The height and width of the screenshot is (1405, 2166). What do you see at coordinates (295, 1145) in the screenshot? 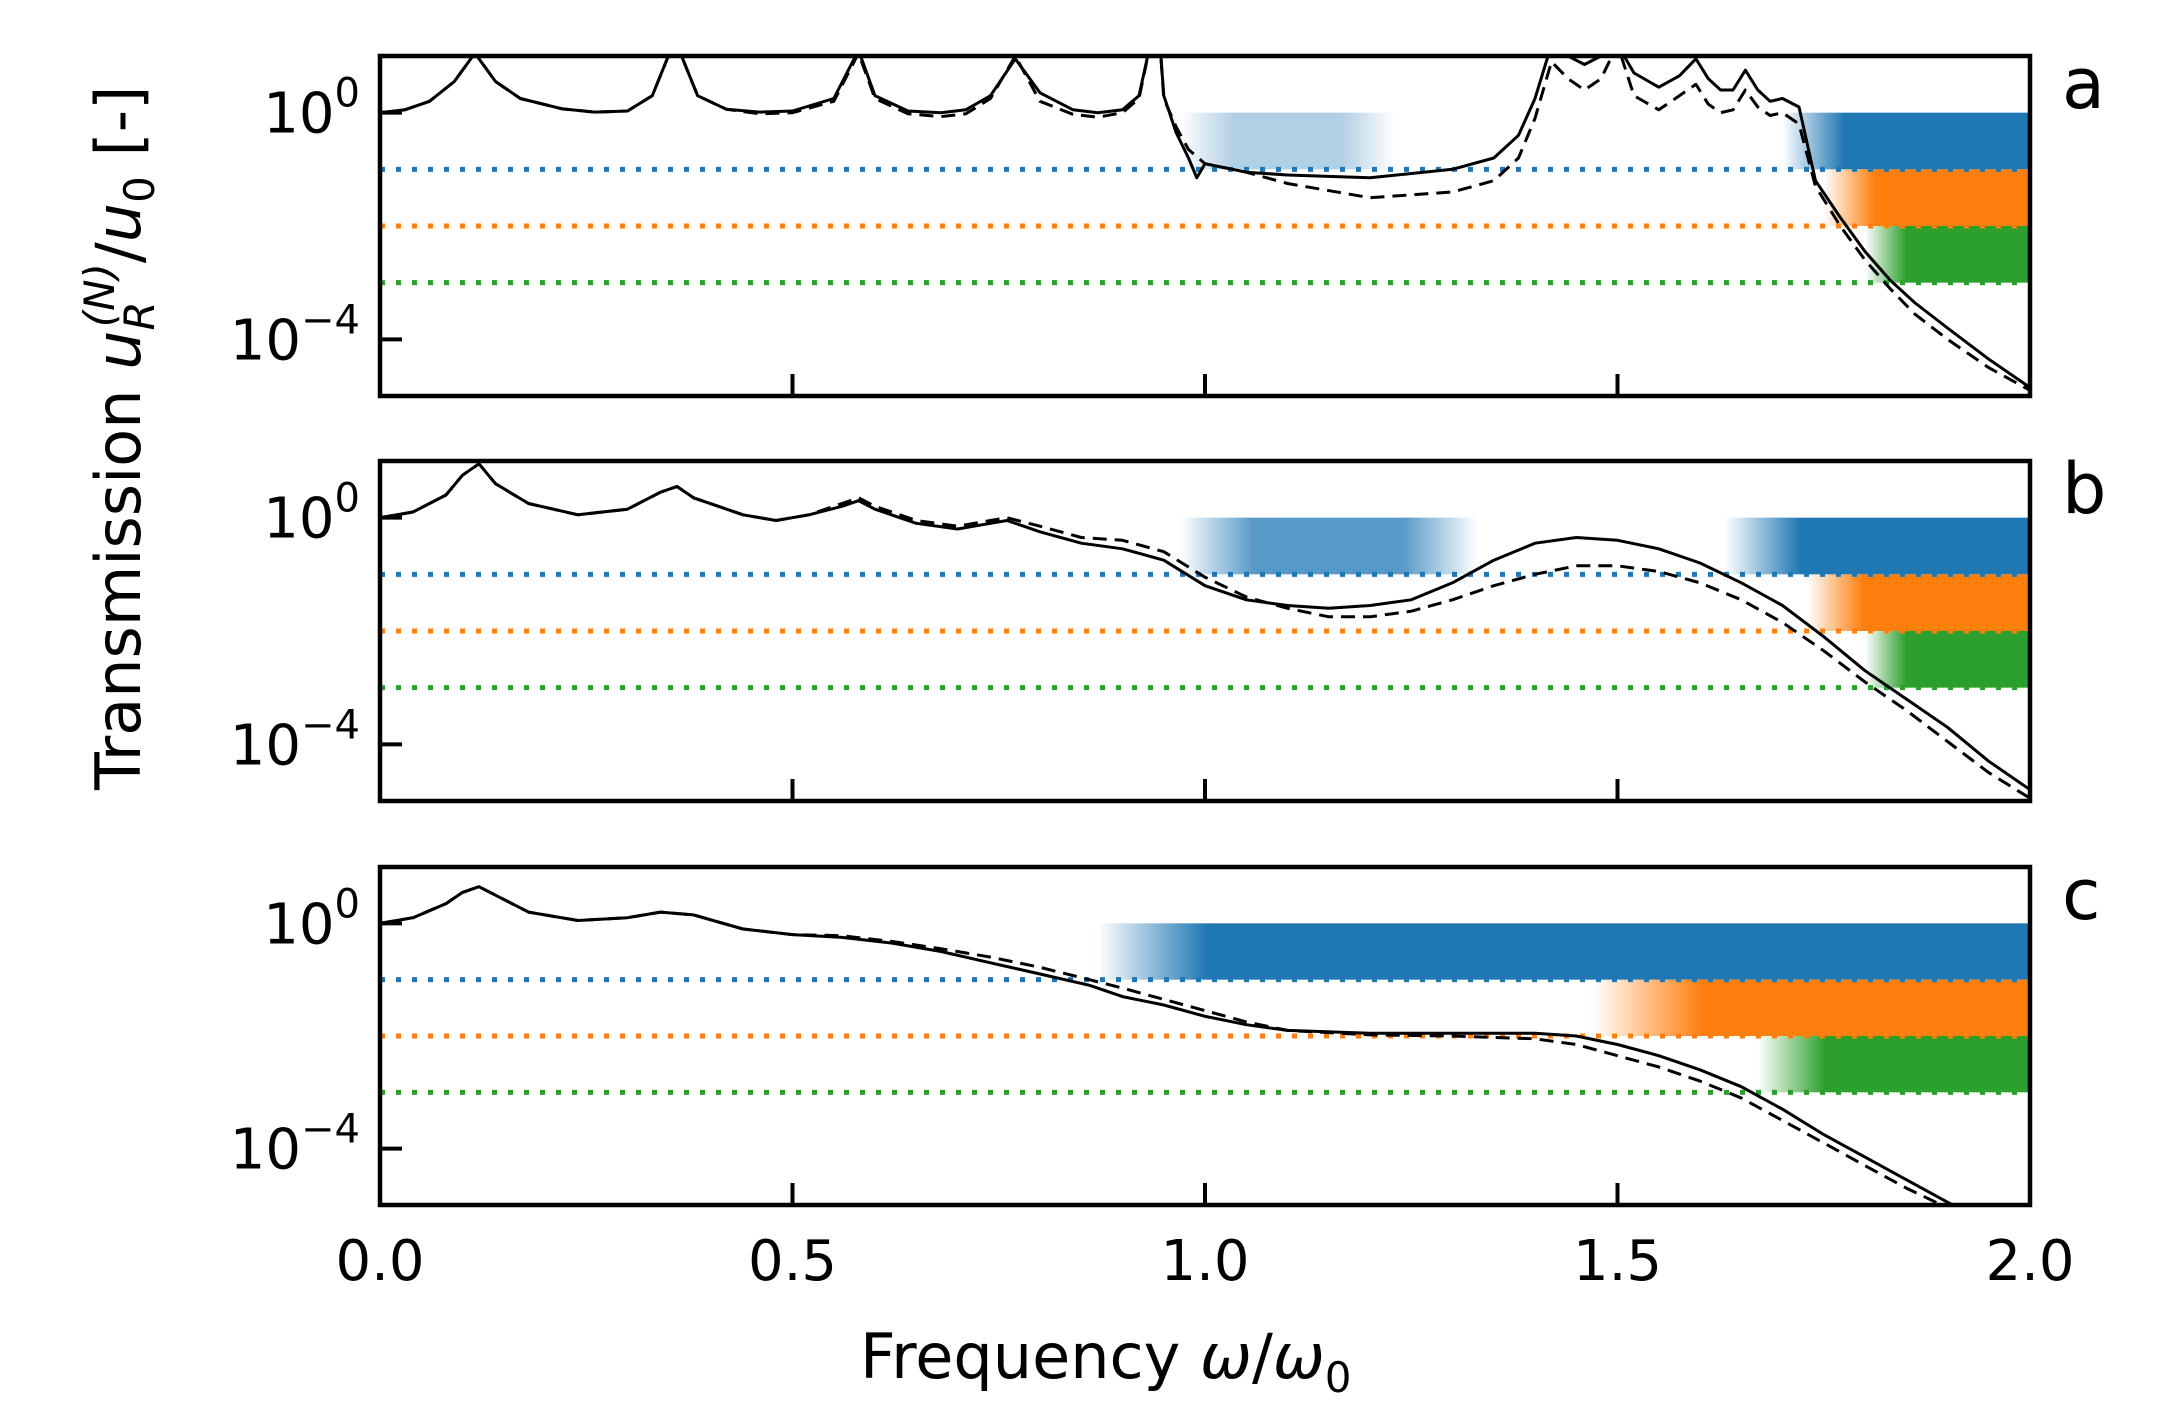
I see `y-tick-label-c-1: 10⁻⁴` at bounding box center [295, 1145].